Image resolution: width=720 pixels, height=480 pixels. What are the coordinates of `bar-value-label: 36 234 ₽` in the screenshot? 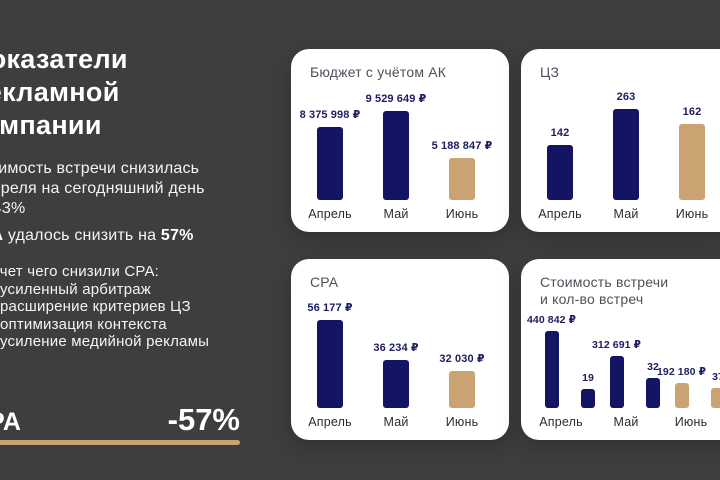 It's located at (396, 348).